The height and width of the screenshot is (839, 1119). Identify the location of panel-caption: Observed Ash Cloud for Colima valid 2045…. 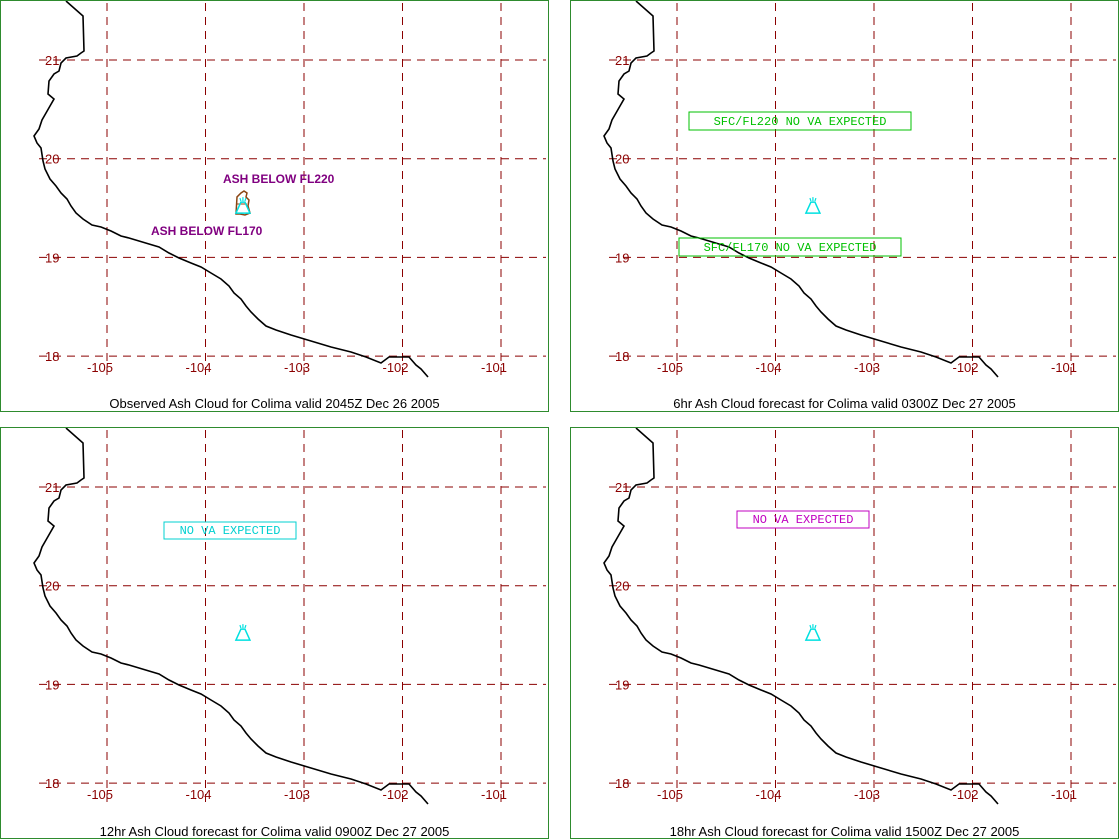
(274, 403).